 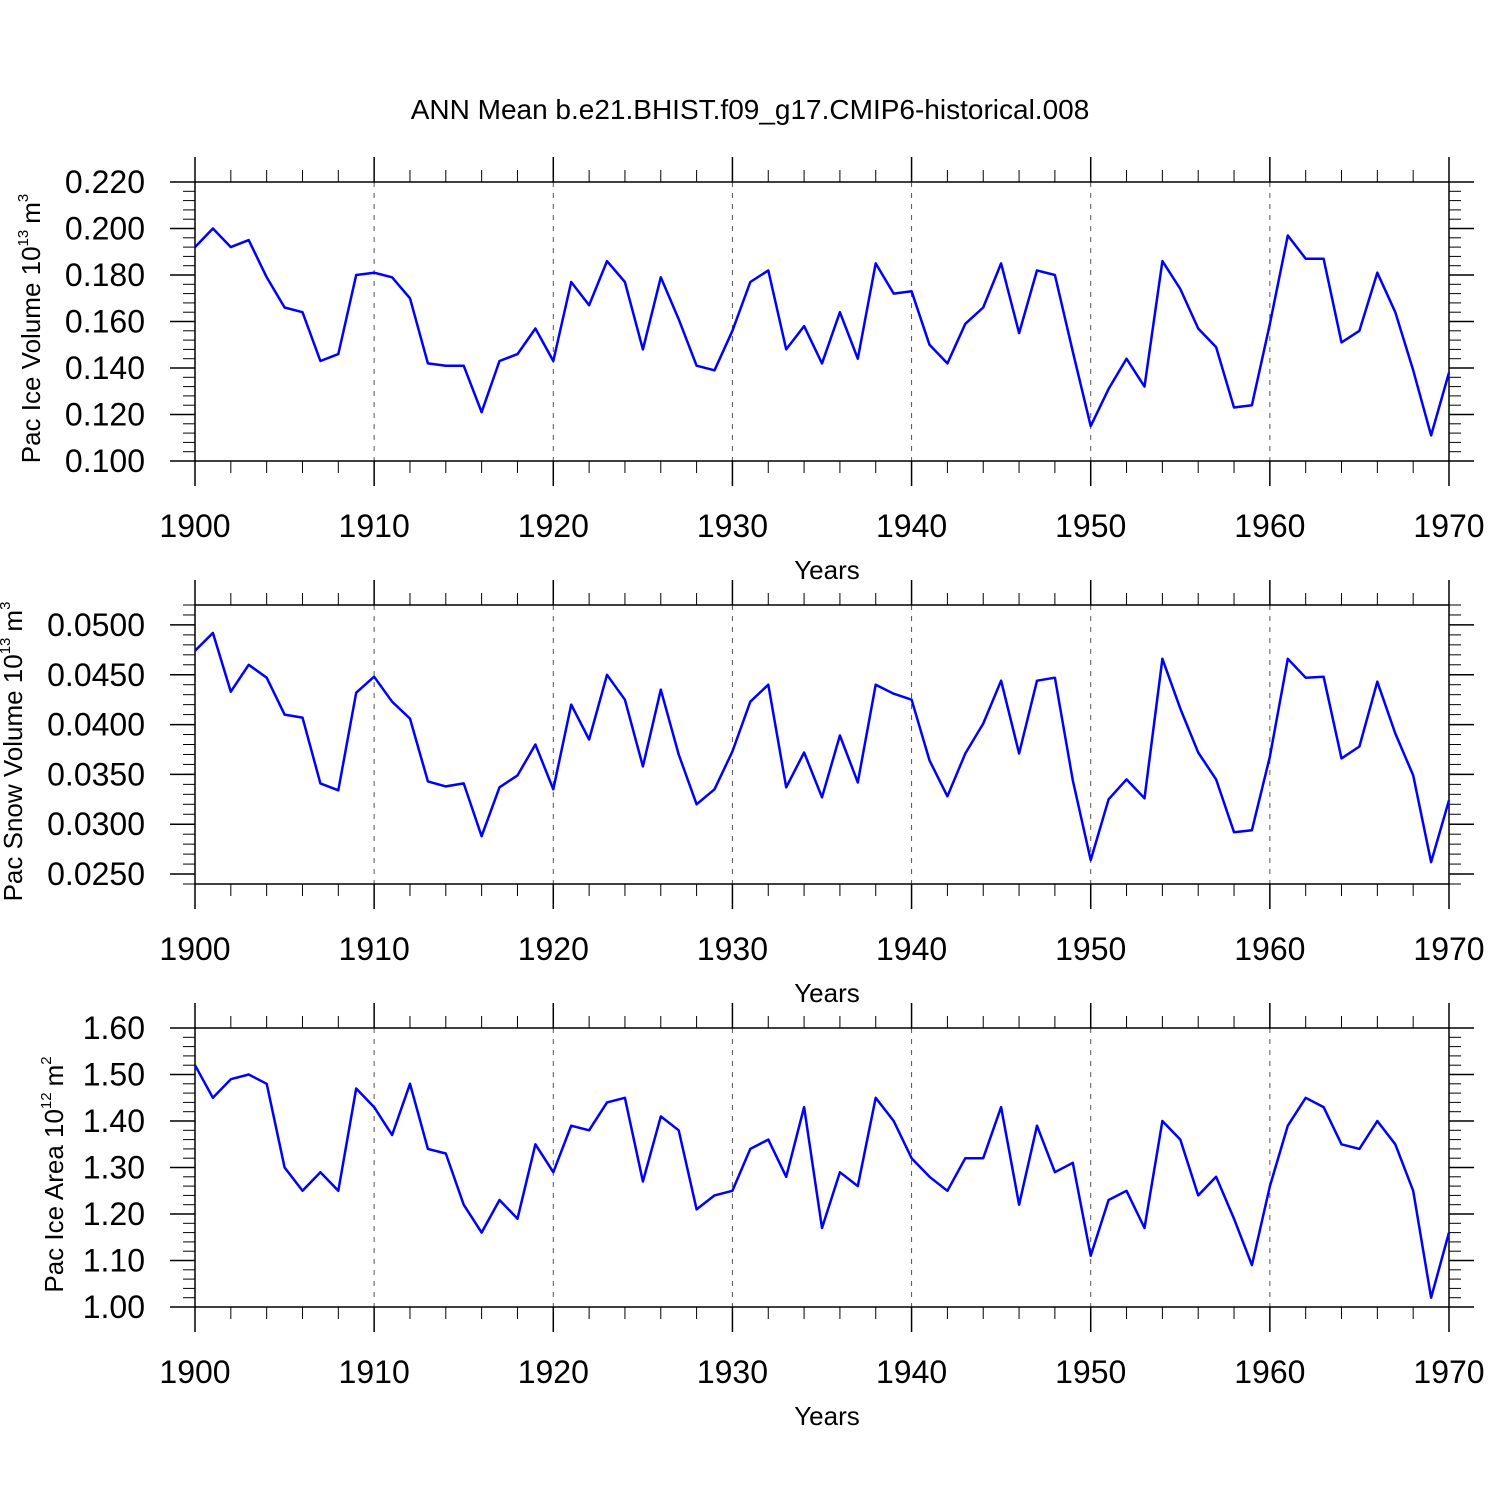 What do you see at coordinates (105, 415) in the screenshot?
I see `y-tick-label: 0.120` at bounding box center [105, 415].